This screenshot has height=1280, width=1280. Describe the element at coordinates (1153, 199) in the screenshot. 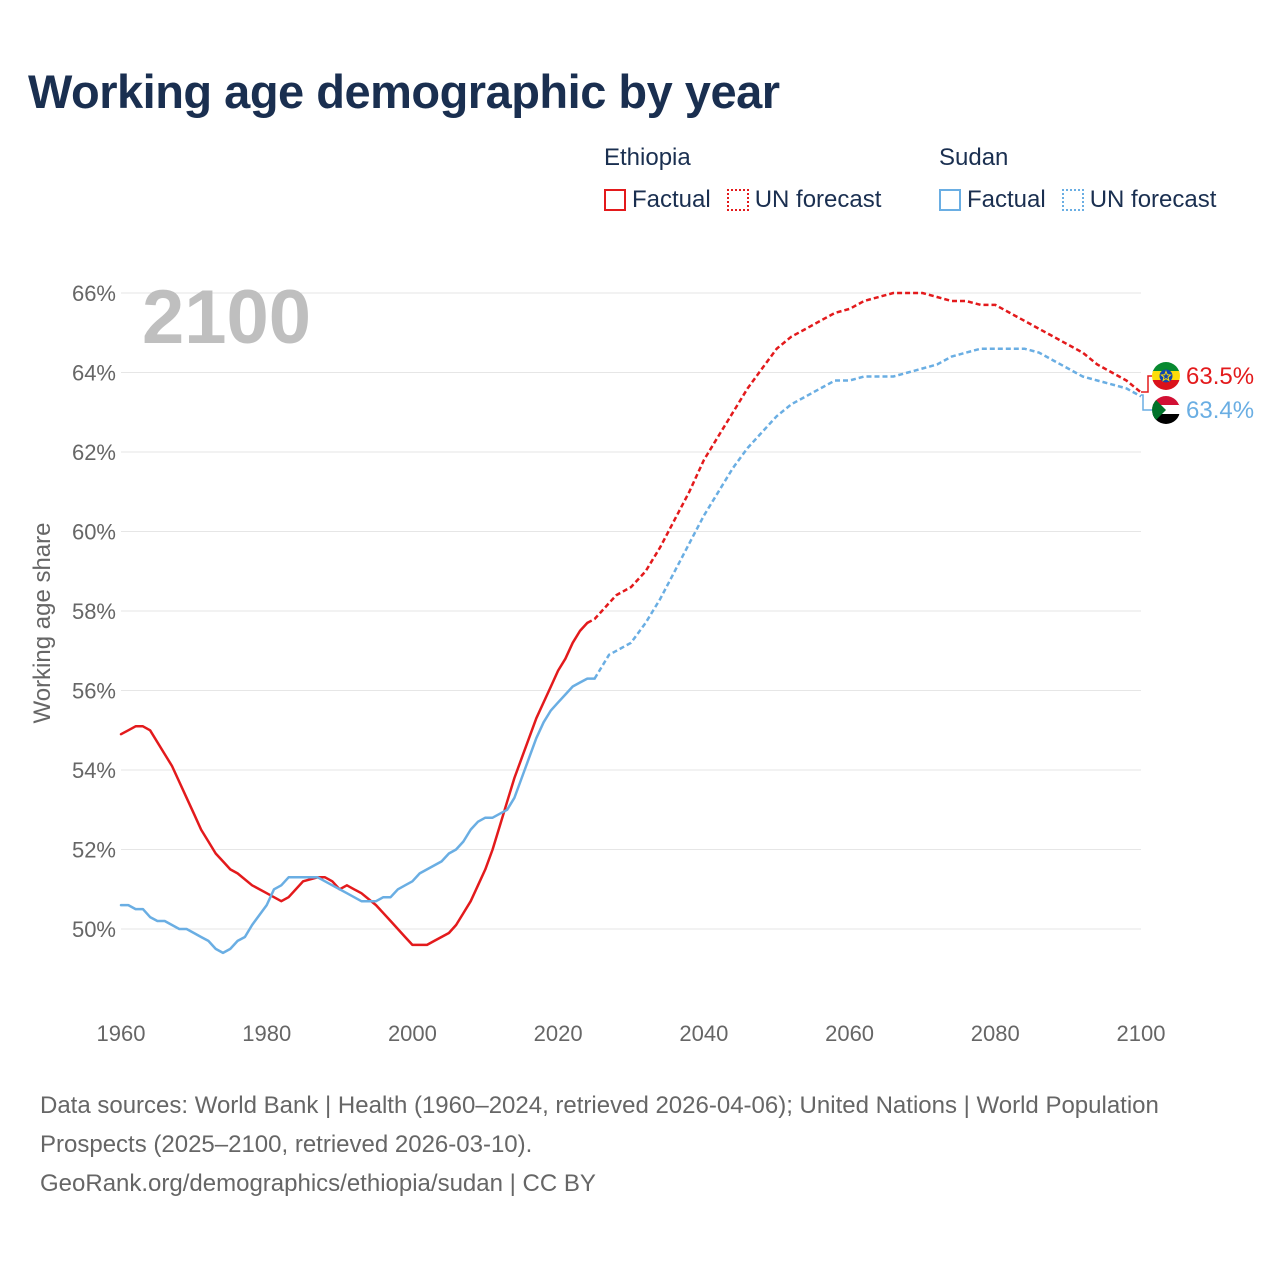

I see `legend-label-sudan-forecast: UN forecast` at that location.